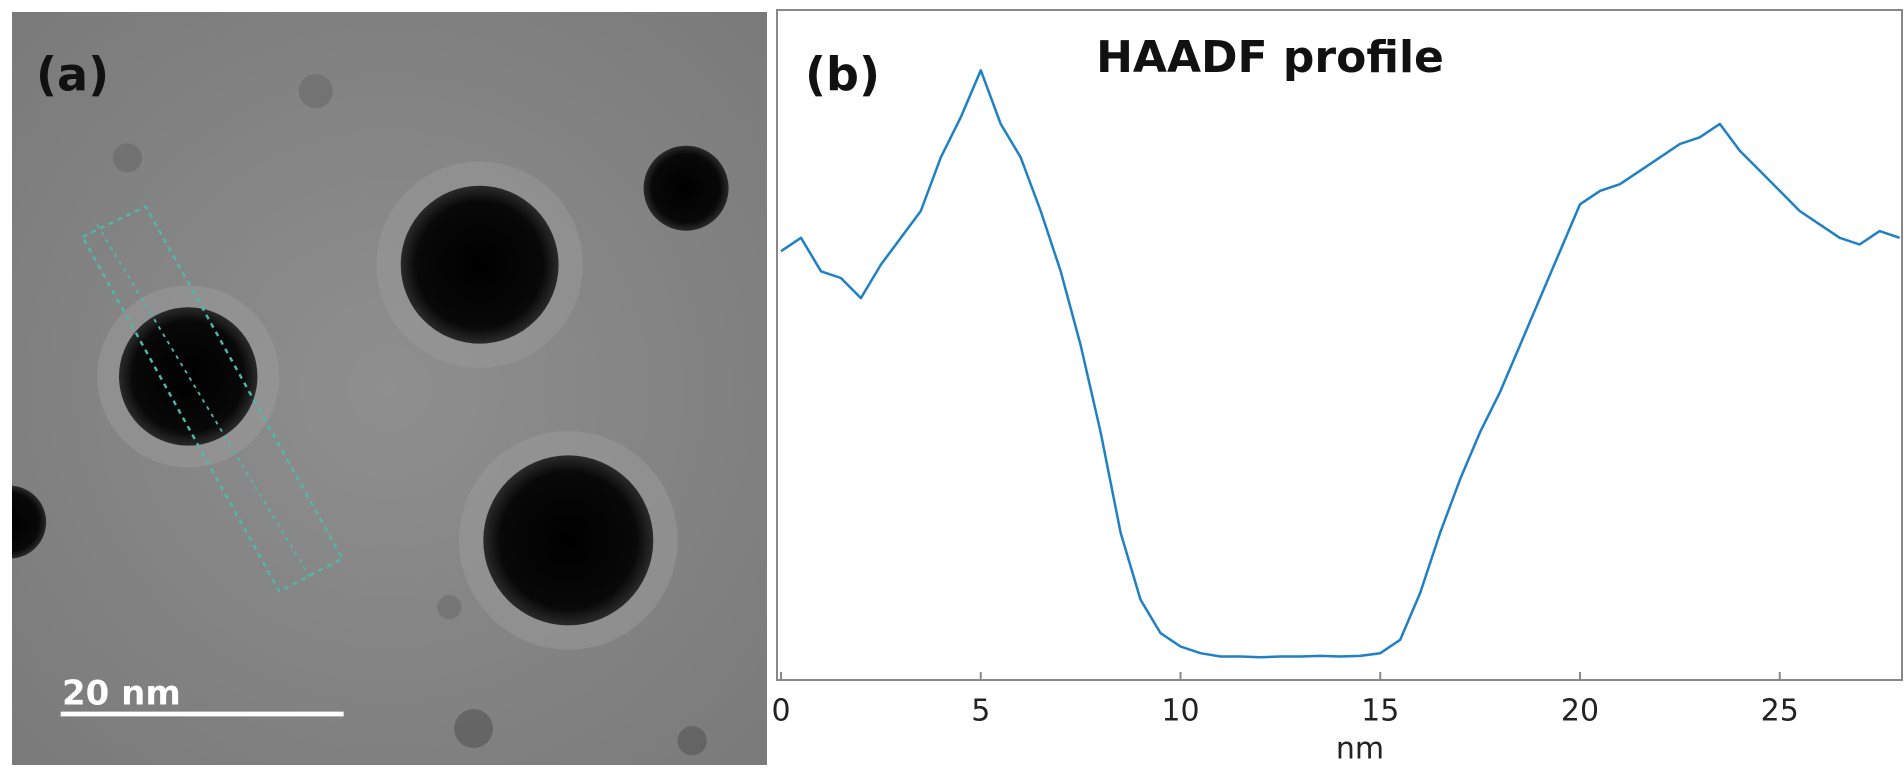  I want to click on x-axis-label: nm, so click(1360, 749).